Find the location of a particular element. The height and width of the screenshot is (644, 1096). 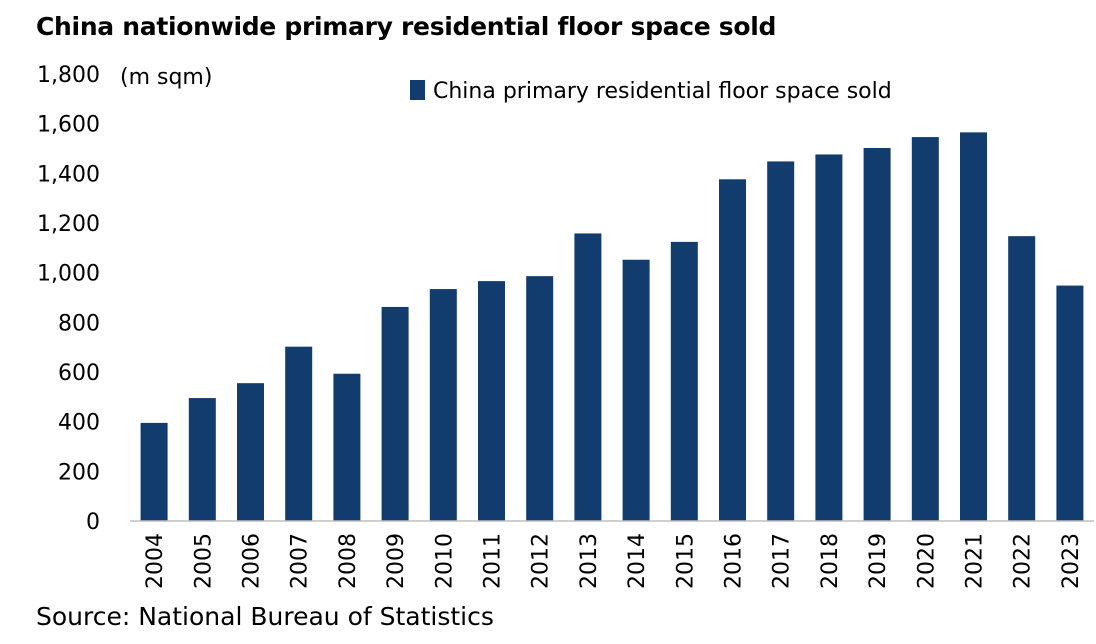

x-tick-label: 2017 is located at coordinates (782, 561).